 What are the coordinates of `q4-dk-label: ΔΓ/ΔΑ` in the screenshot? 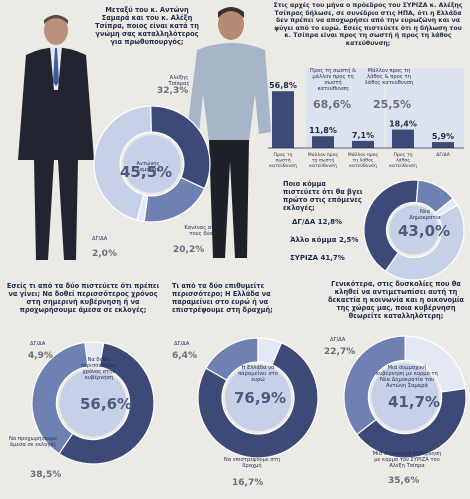 It's located at (38, 344).